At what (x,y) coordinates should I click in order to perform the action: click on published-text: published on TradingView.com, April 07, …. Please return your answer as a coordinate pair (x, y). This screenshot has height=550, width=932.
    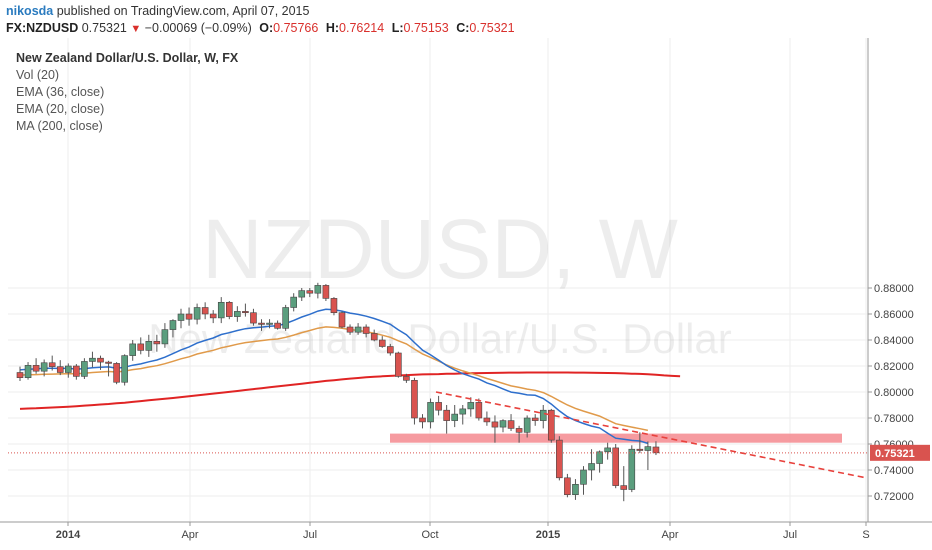
    Looking at the image, I should click on (183, 11).